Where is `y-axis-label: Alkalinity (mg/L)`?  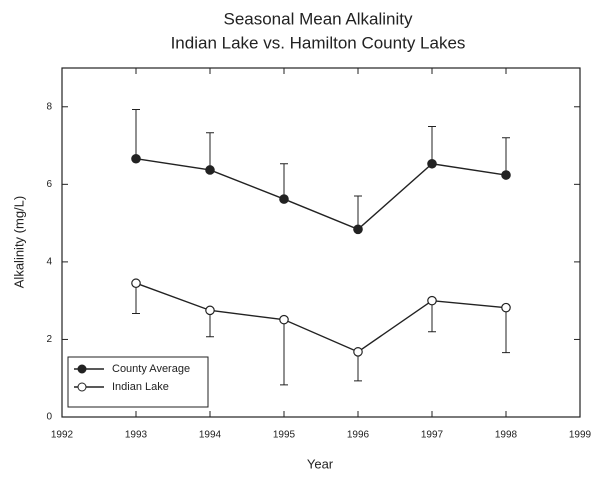
y-axis-label: Alkalinity (mg/L) is located at coordinates (18, 242).